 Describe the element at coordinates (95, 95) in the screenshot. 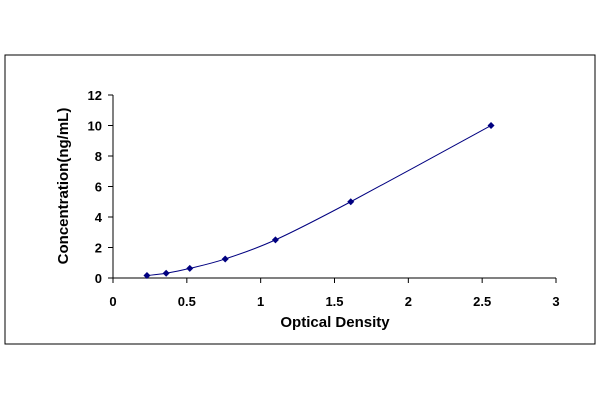

I see `y-tick-label: 12` at that location.